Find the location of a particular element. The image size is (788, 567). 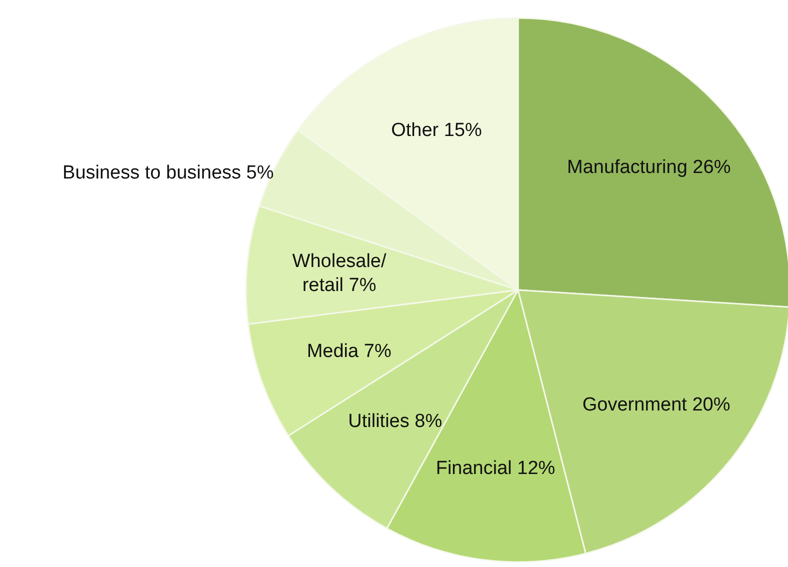

slice-label: Other 15% is located at coordinates (436, 130).